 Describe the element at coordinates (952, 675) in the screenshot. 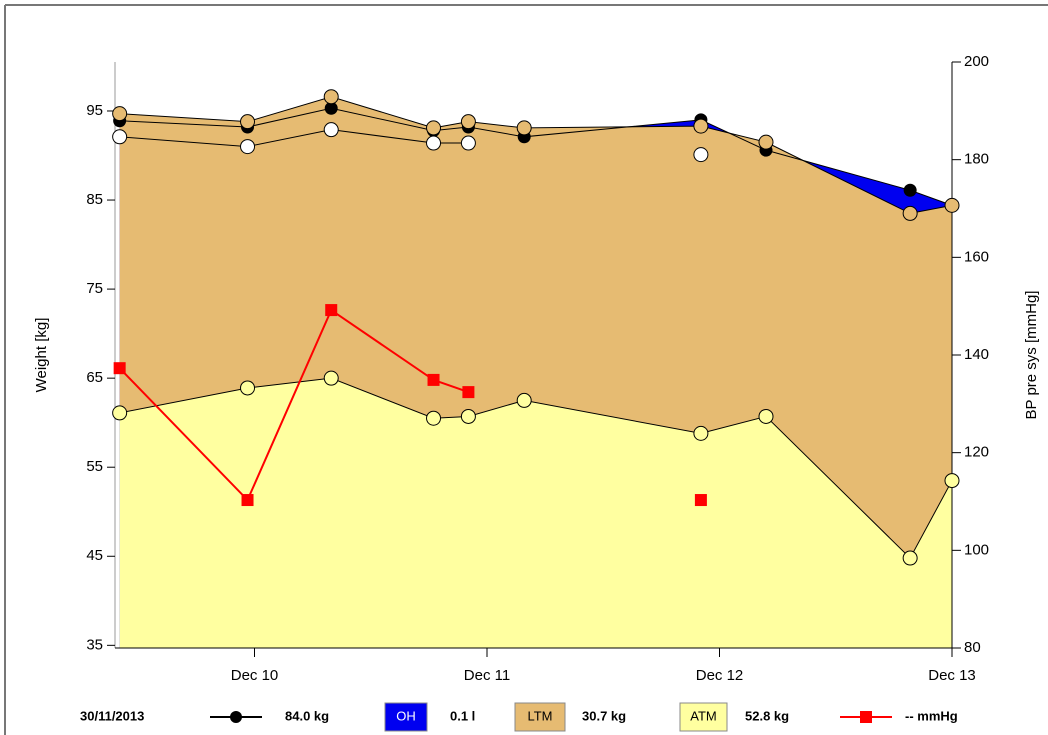

I see `x-tick-label: Dec 13` at that location.